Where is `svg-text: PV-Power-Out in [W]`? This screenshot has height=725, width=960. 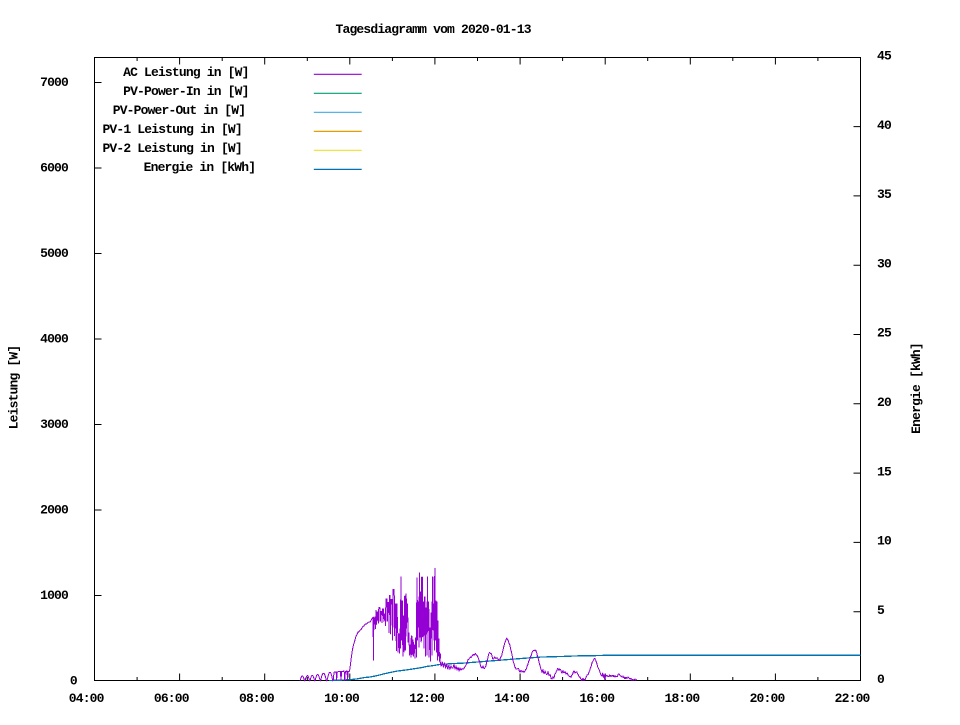
svg-text: PV-Power-Out in [W] is located at coordinates (179, 110).